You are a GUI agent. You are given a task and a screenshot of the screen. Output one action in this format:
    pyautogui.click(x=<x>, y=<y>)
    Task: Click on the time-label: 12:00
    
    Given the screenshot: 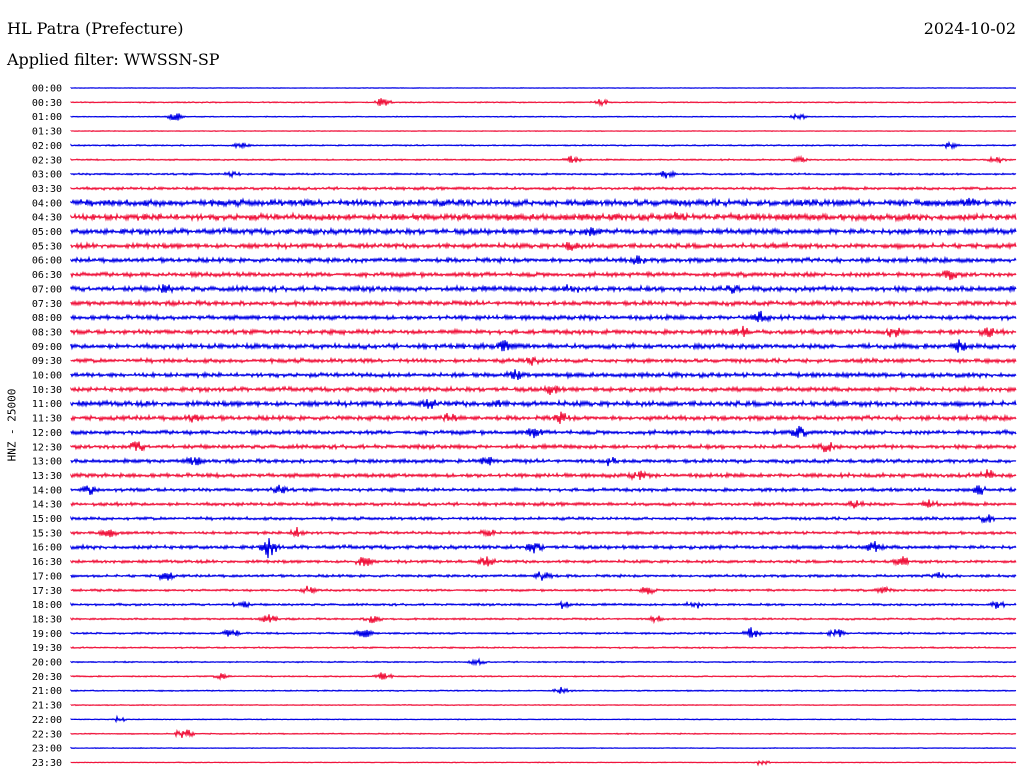 What is the action you would take?
    pyautogui.click(x=47, y=433)
    